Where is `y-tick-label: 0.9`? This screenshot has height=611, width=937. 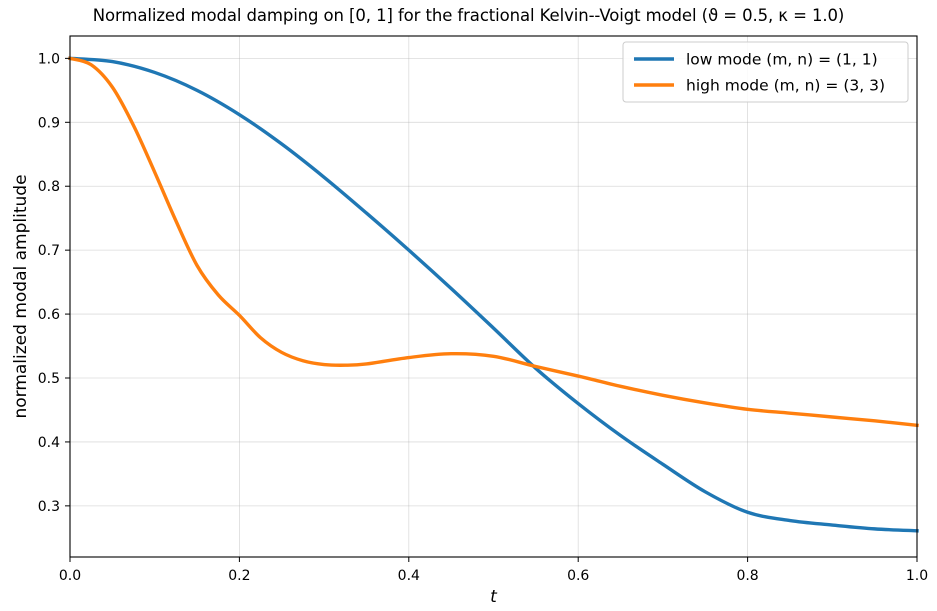
y-tick-label: 0.9 is located at coordinates (49, 123).